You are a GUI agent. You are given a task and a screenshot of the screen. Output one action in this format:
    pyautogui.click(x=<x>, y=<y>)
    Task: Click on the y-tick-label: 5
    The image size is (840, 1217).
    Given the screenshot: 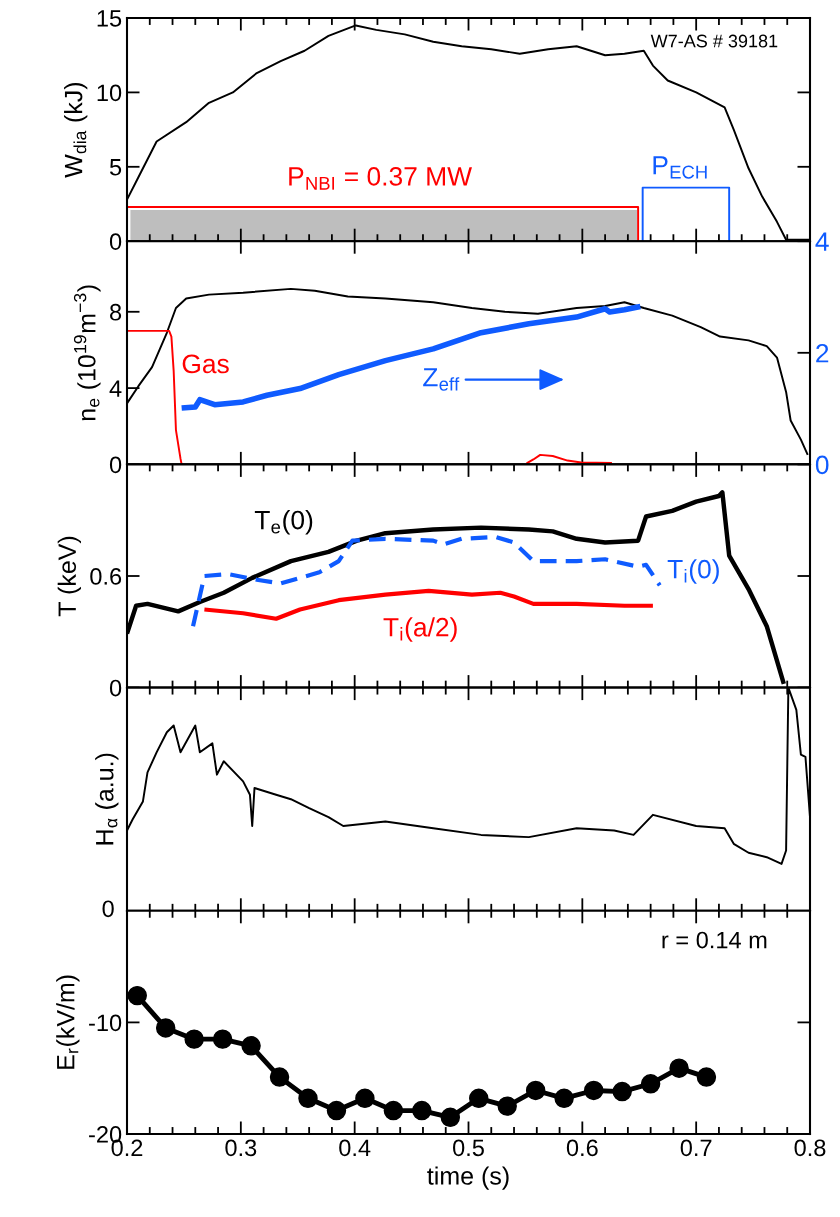 What is the action you would take?
    pyautogui.click(x=115, y=167)
    